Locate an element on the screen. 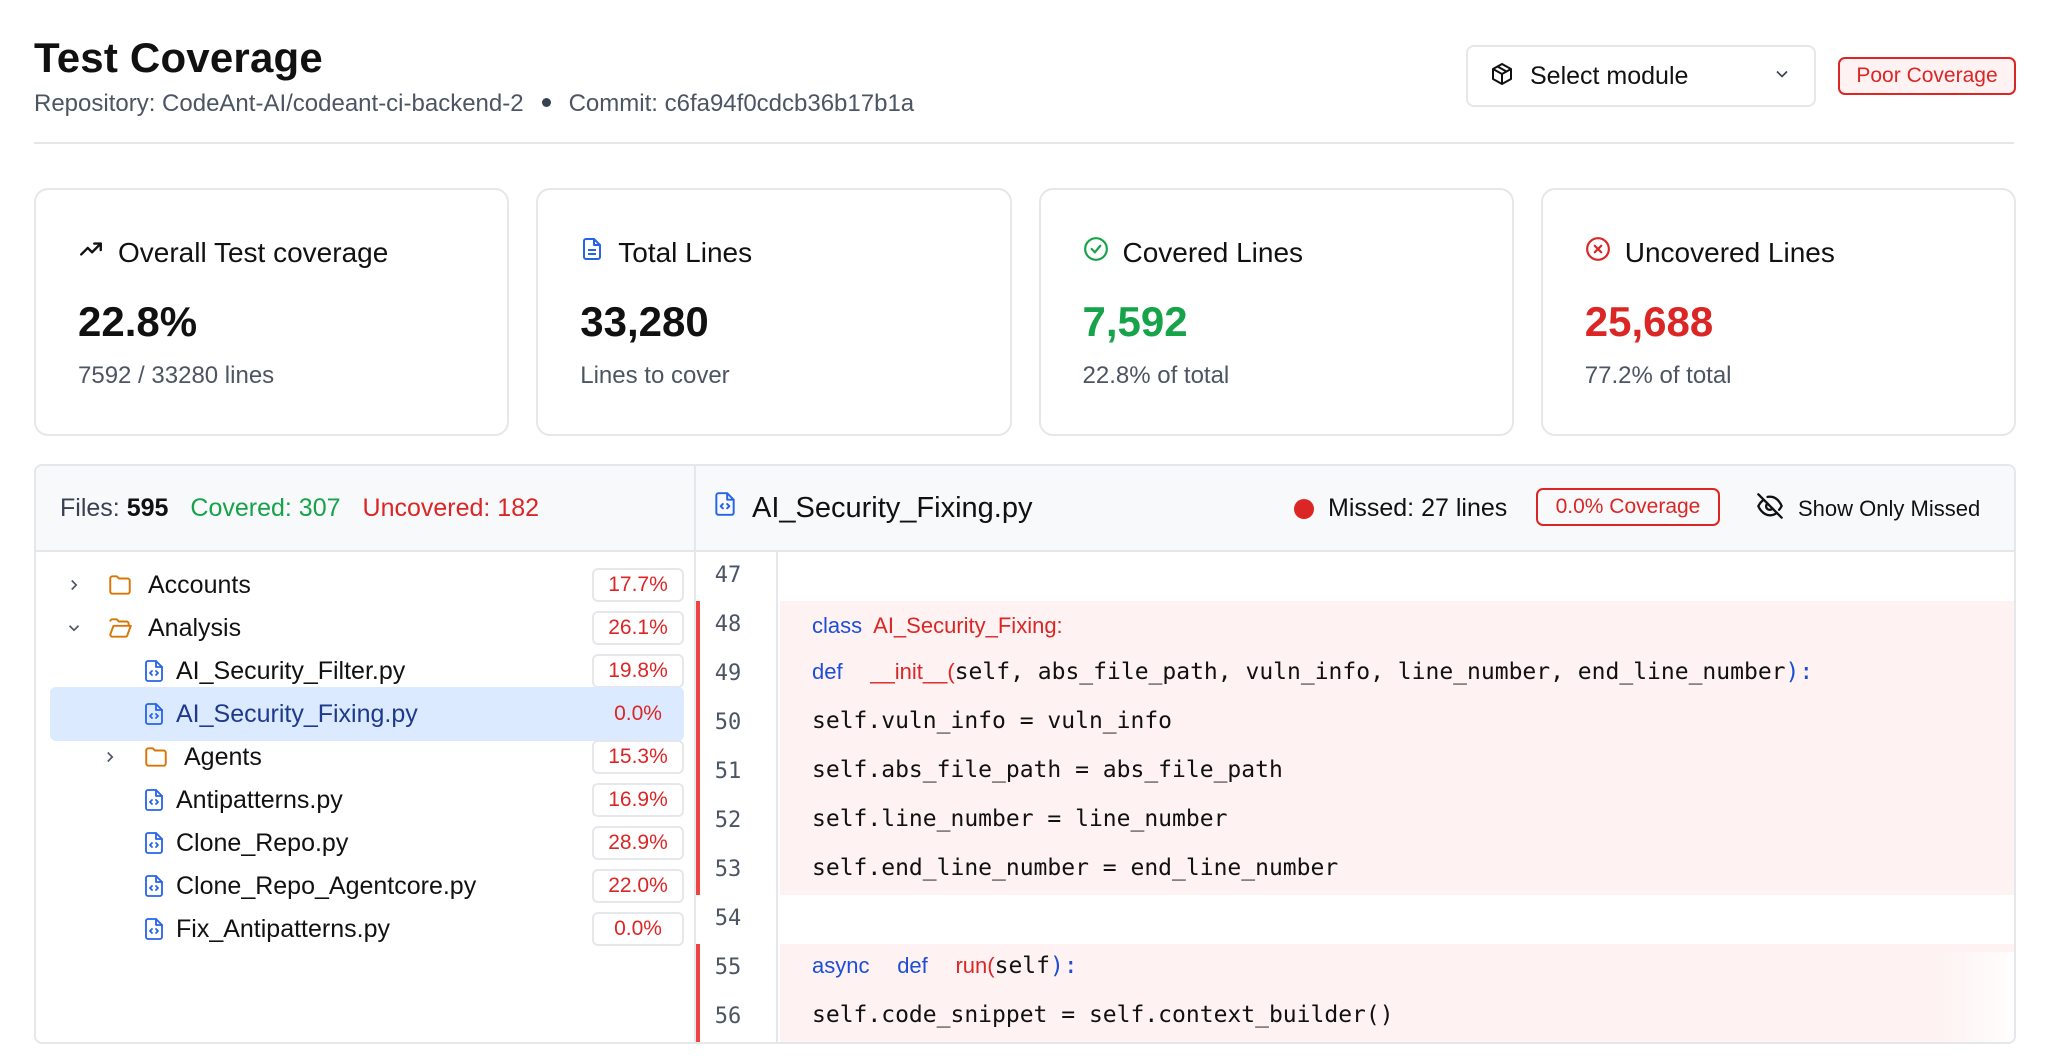  code-text: class AI_Security_Fixing: is located at coordinates (937, 626).